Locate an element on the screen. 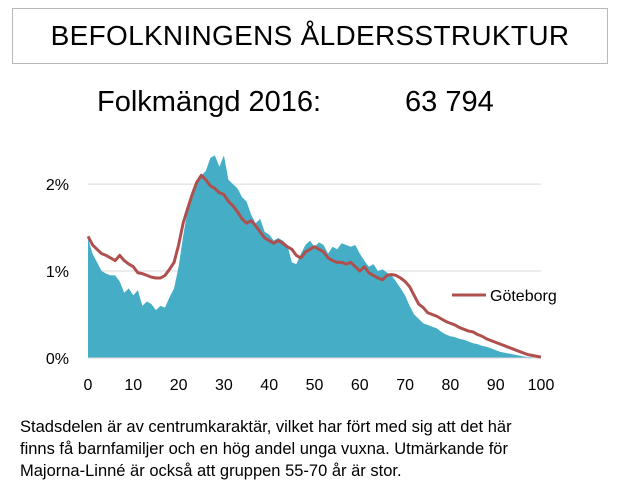 The image size is (640, 500). population-label: Folkmängd 2016: is located at coordinates (209, 102).